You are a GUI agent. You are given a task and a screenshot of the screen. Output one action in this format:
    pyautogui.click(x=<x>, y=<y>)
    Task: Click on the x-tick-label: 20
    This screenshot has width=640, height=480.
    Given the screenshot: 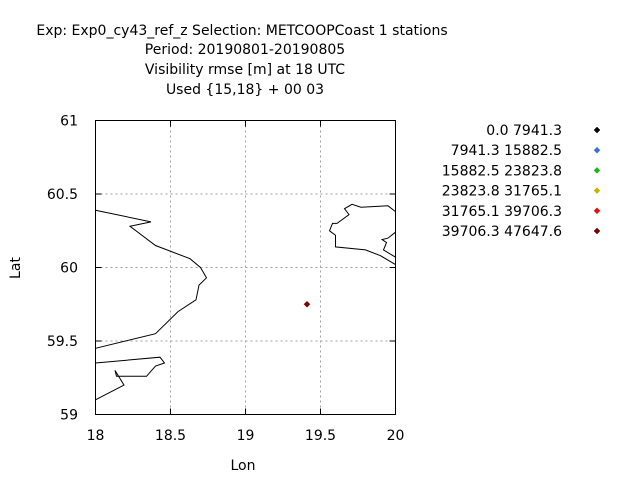 What is the action you would take?
    pyautogui.click(x=396, y=436)
    